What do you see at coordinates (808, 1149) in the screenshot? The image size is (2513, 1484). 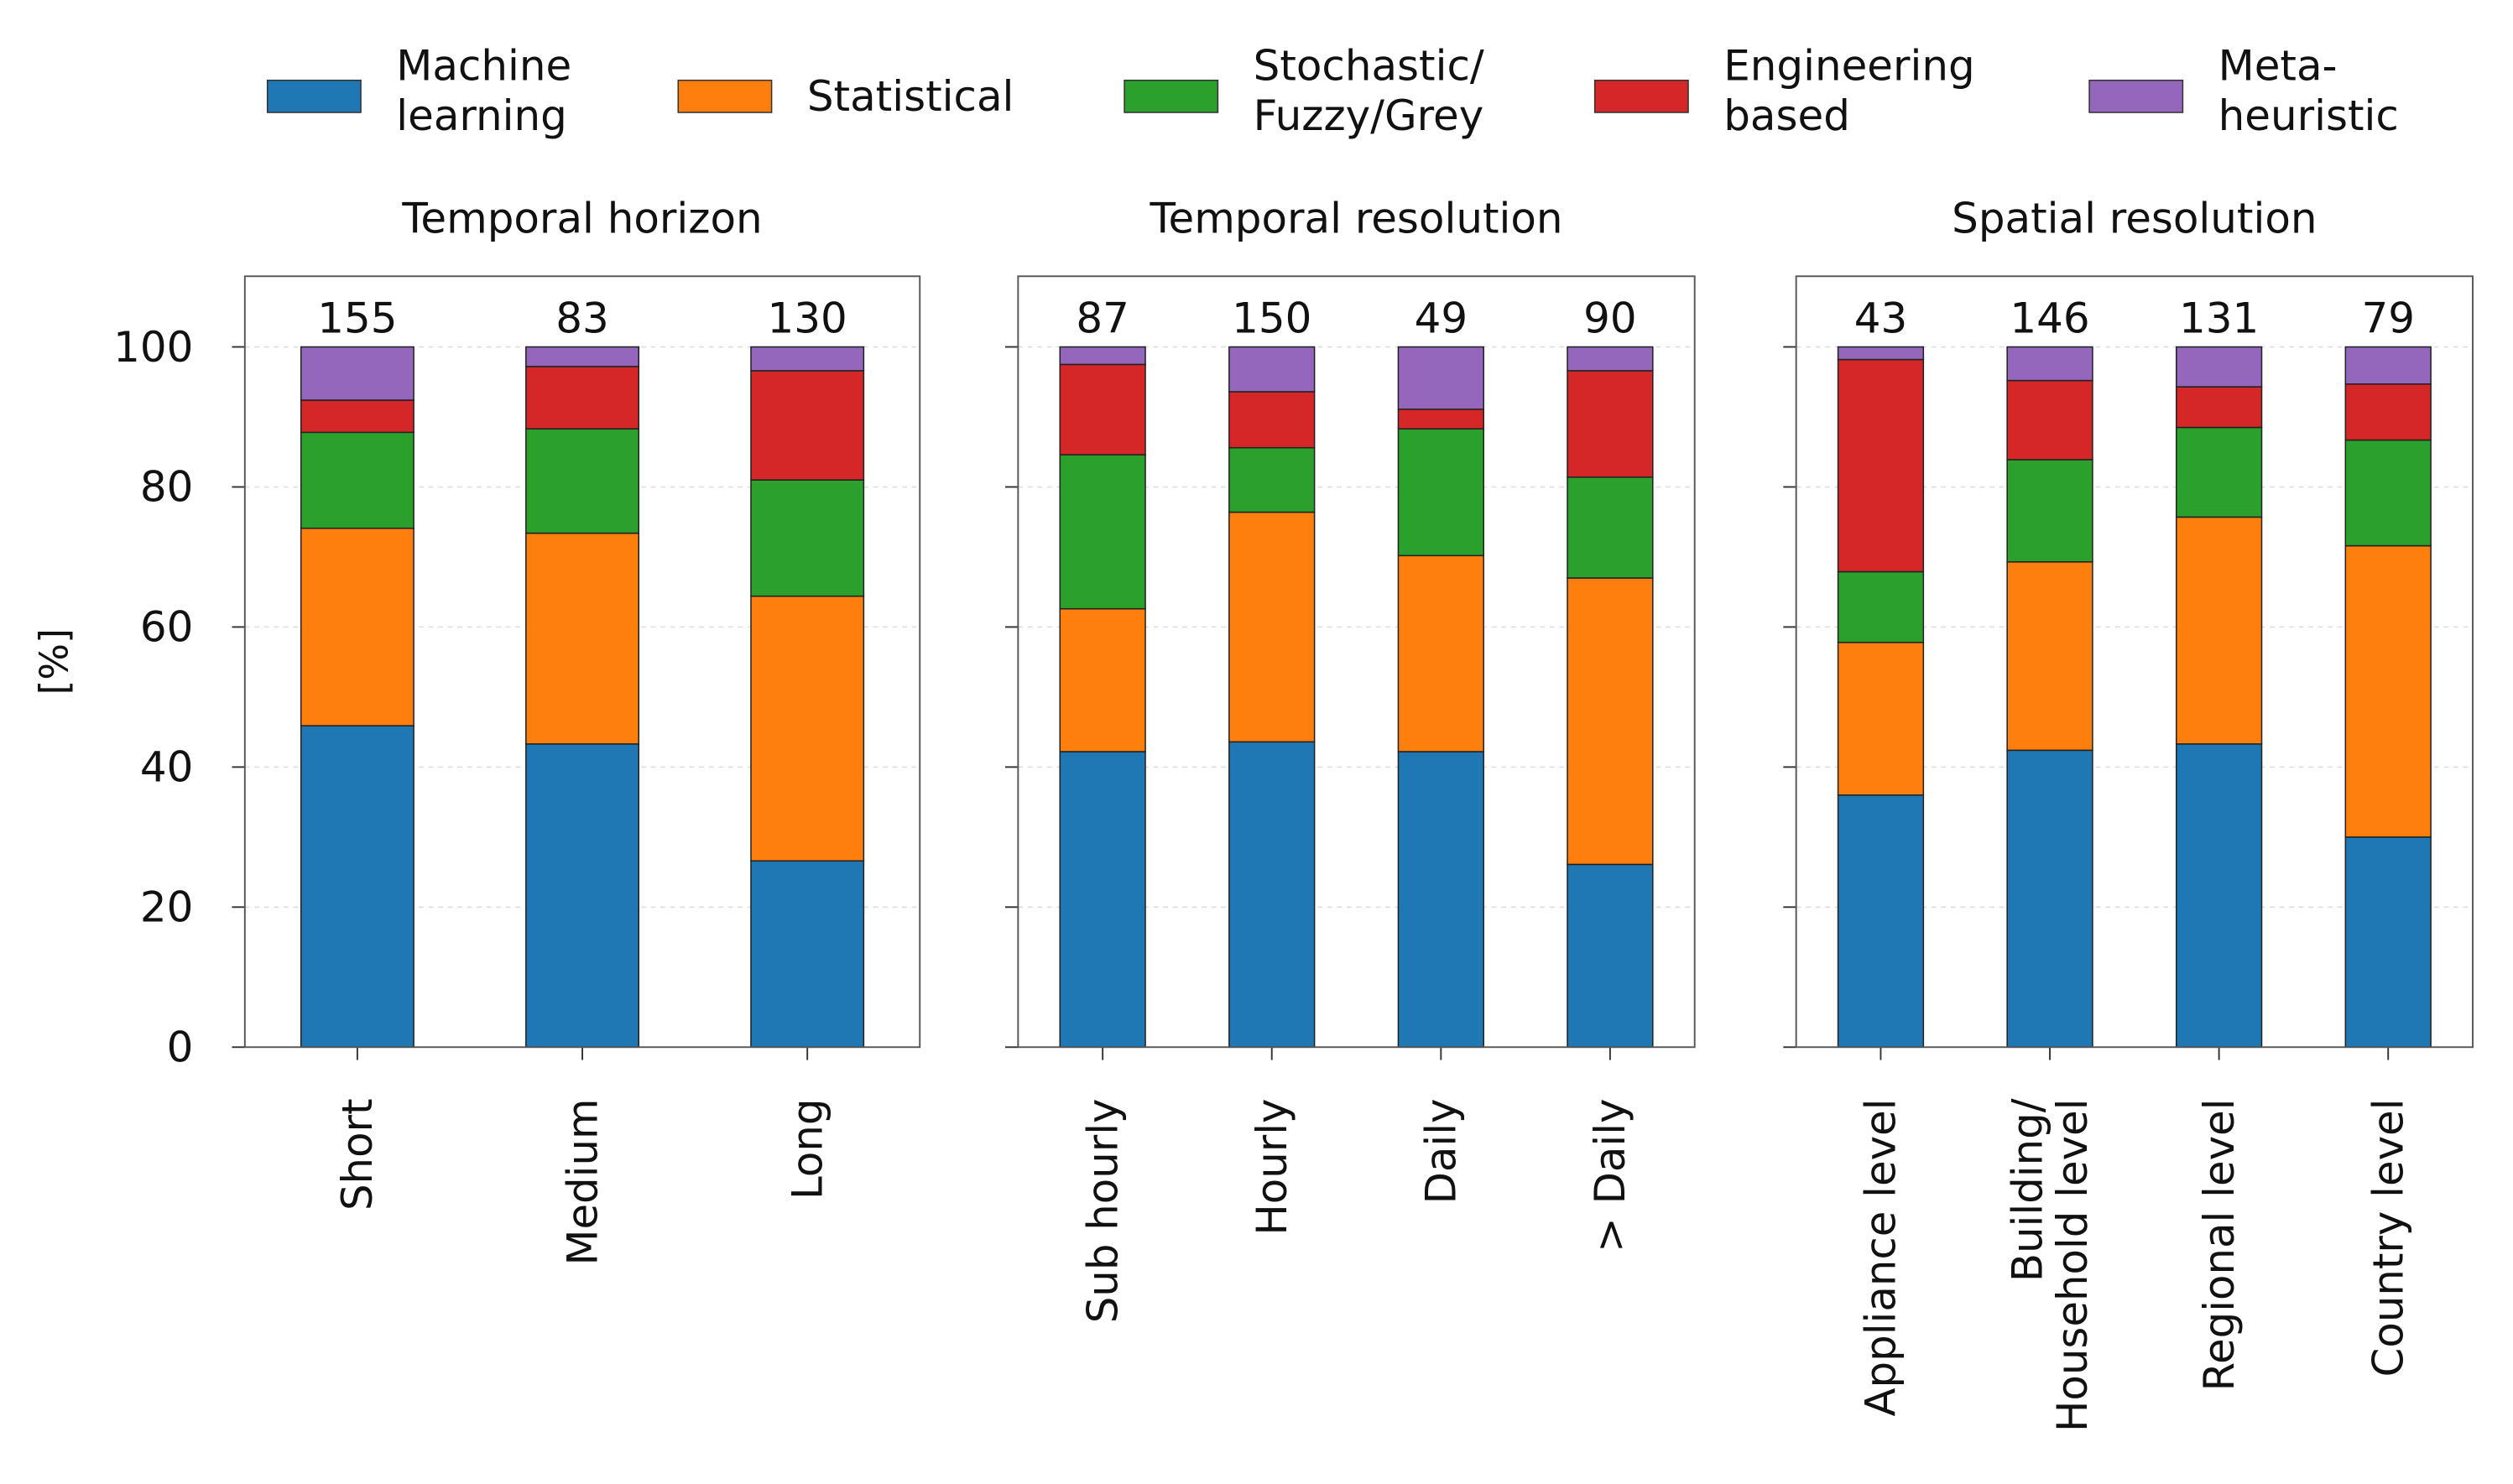 I see `x-tick-label: Long` at bounding box center [808, 1149].